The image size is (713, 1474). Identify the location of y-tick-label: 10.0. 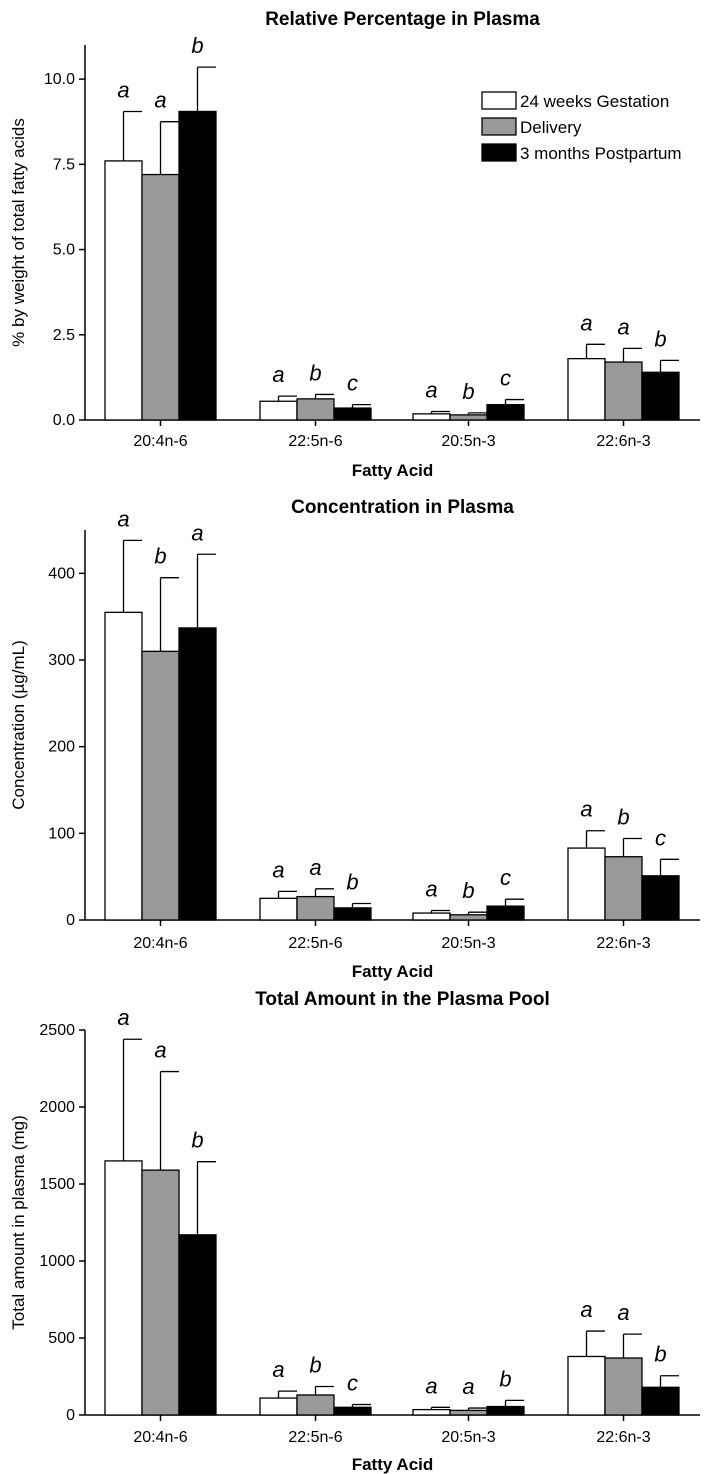
(59, 79).